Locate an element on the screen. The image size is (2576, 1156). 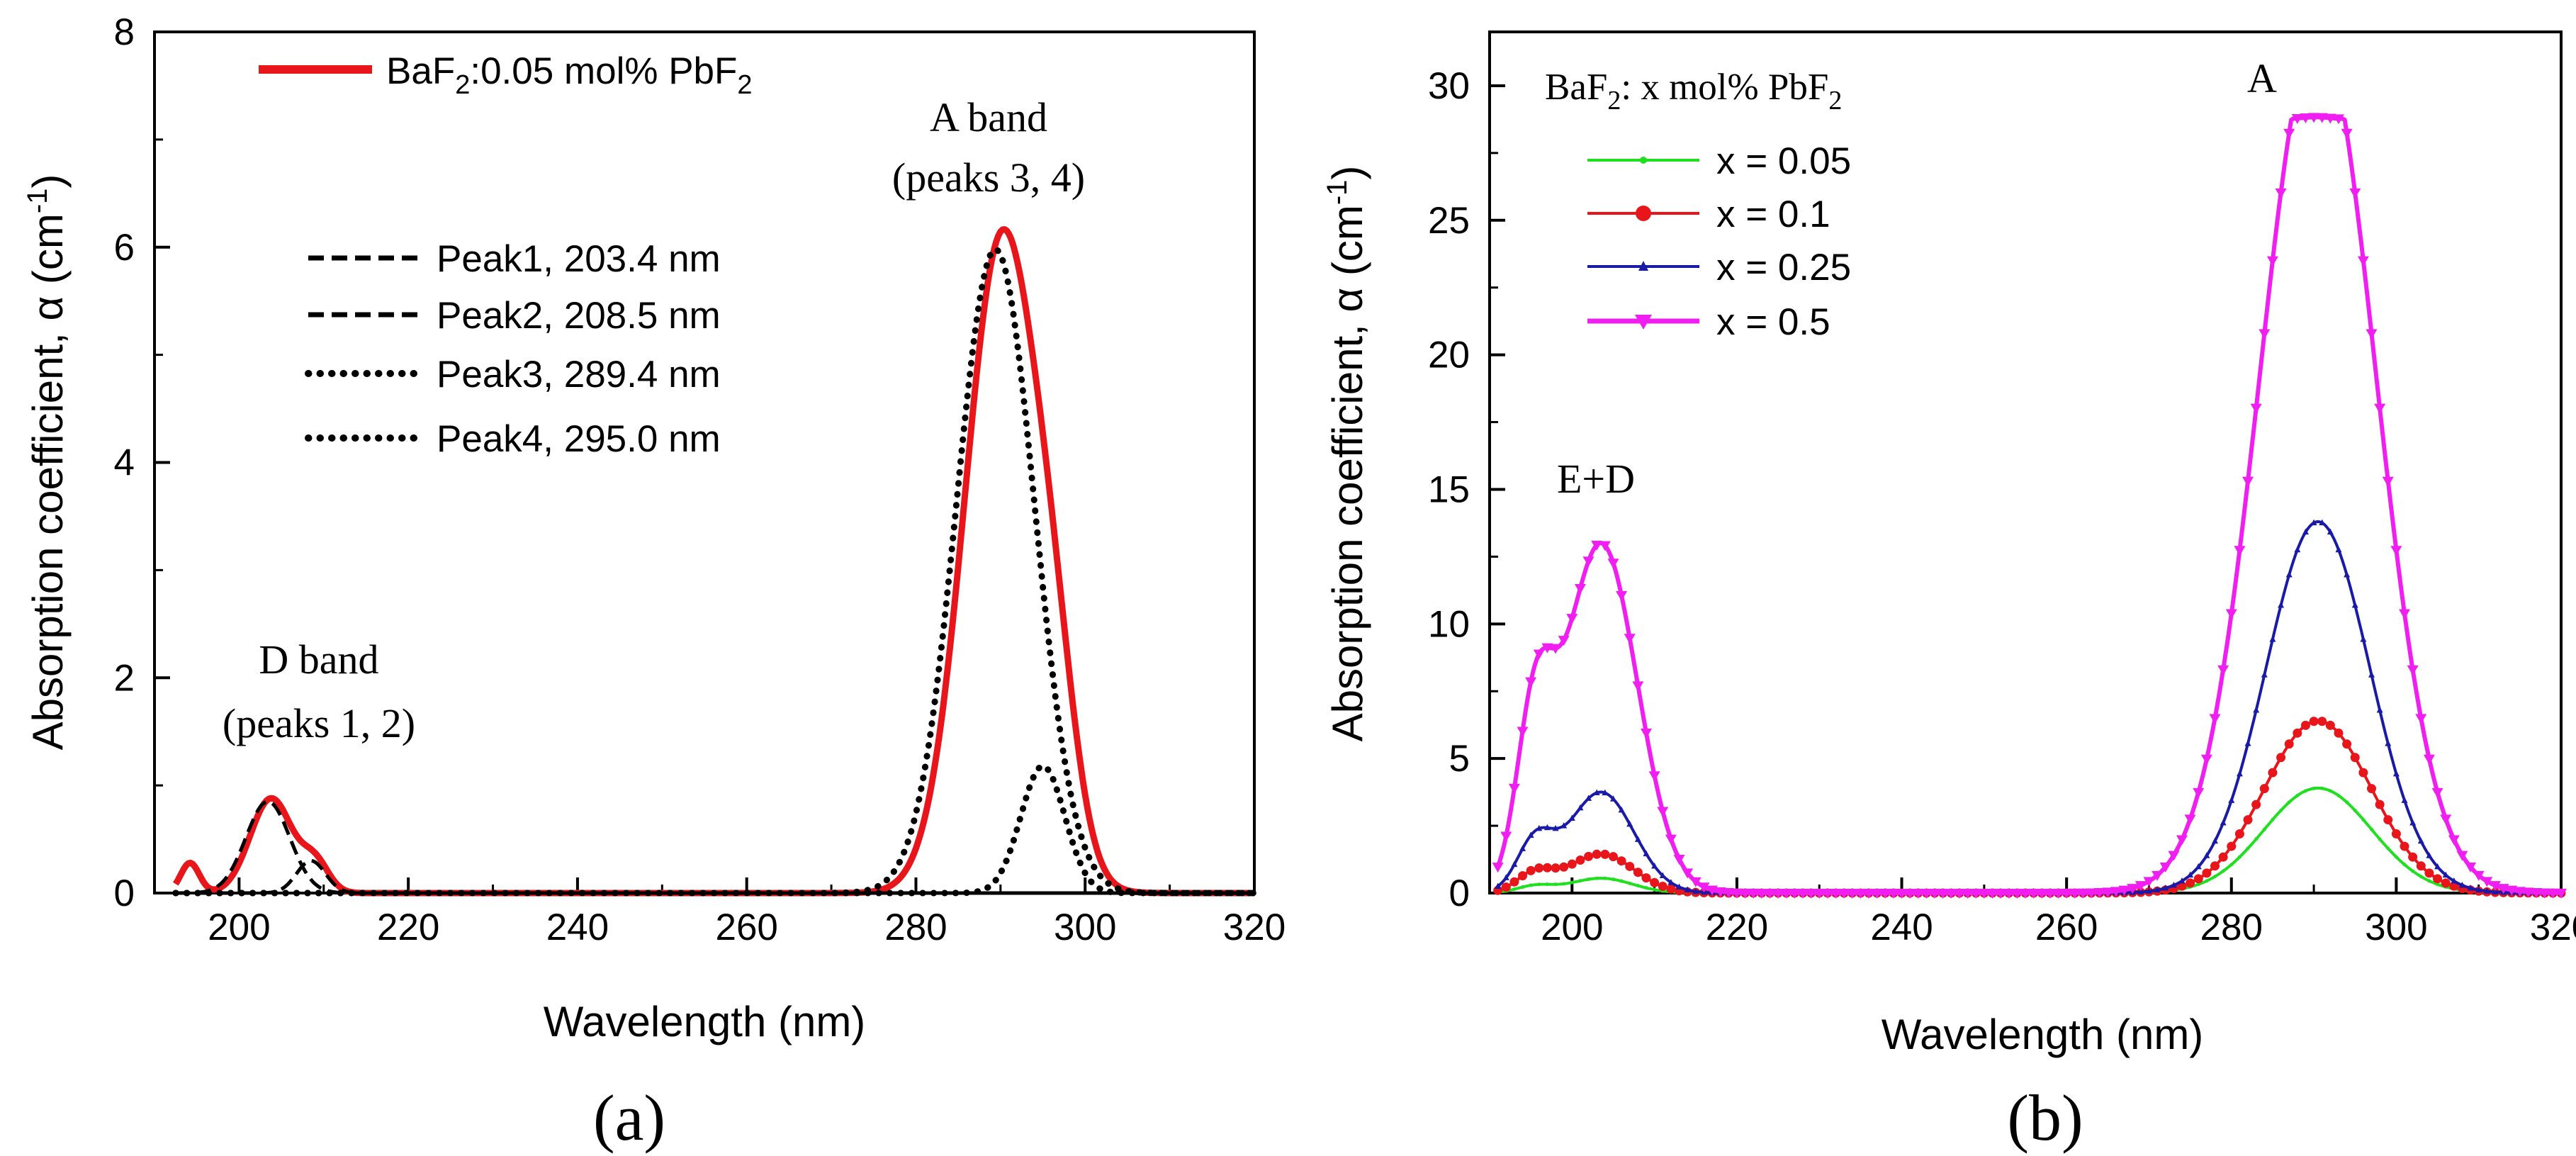
panel-b-ylabel: Absorption coefficient, α (cm-1) is located at coordinates (1346, 454).